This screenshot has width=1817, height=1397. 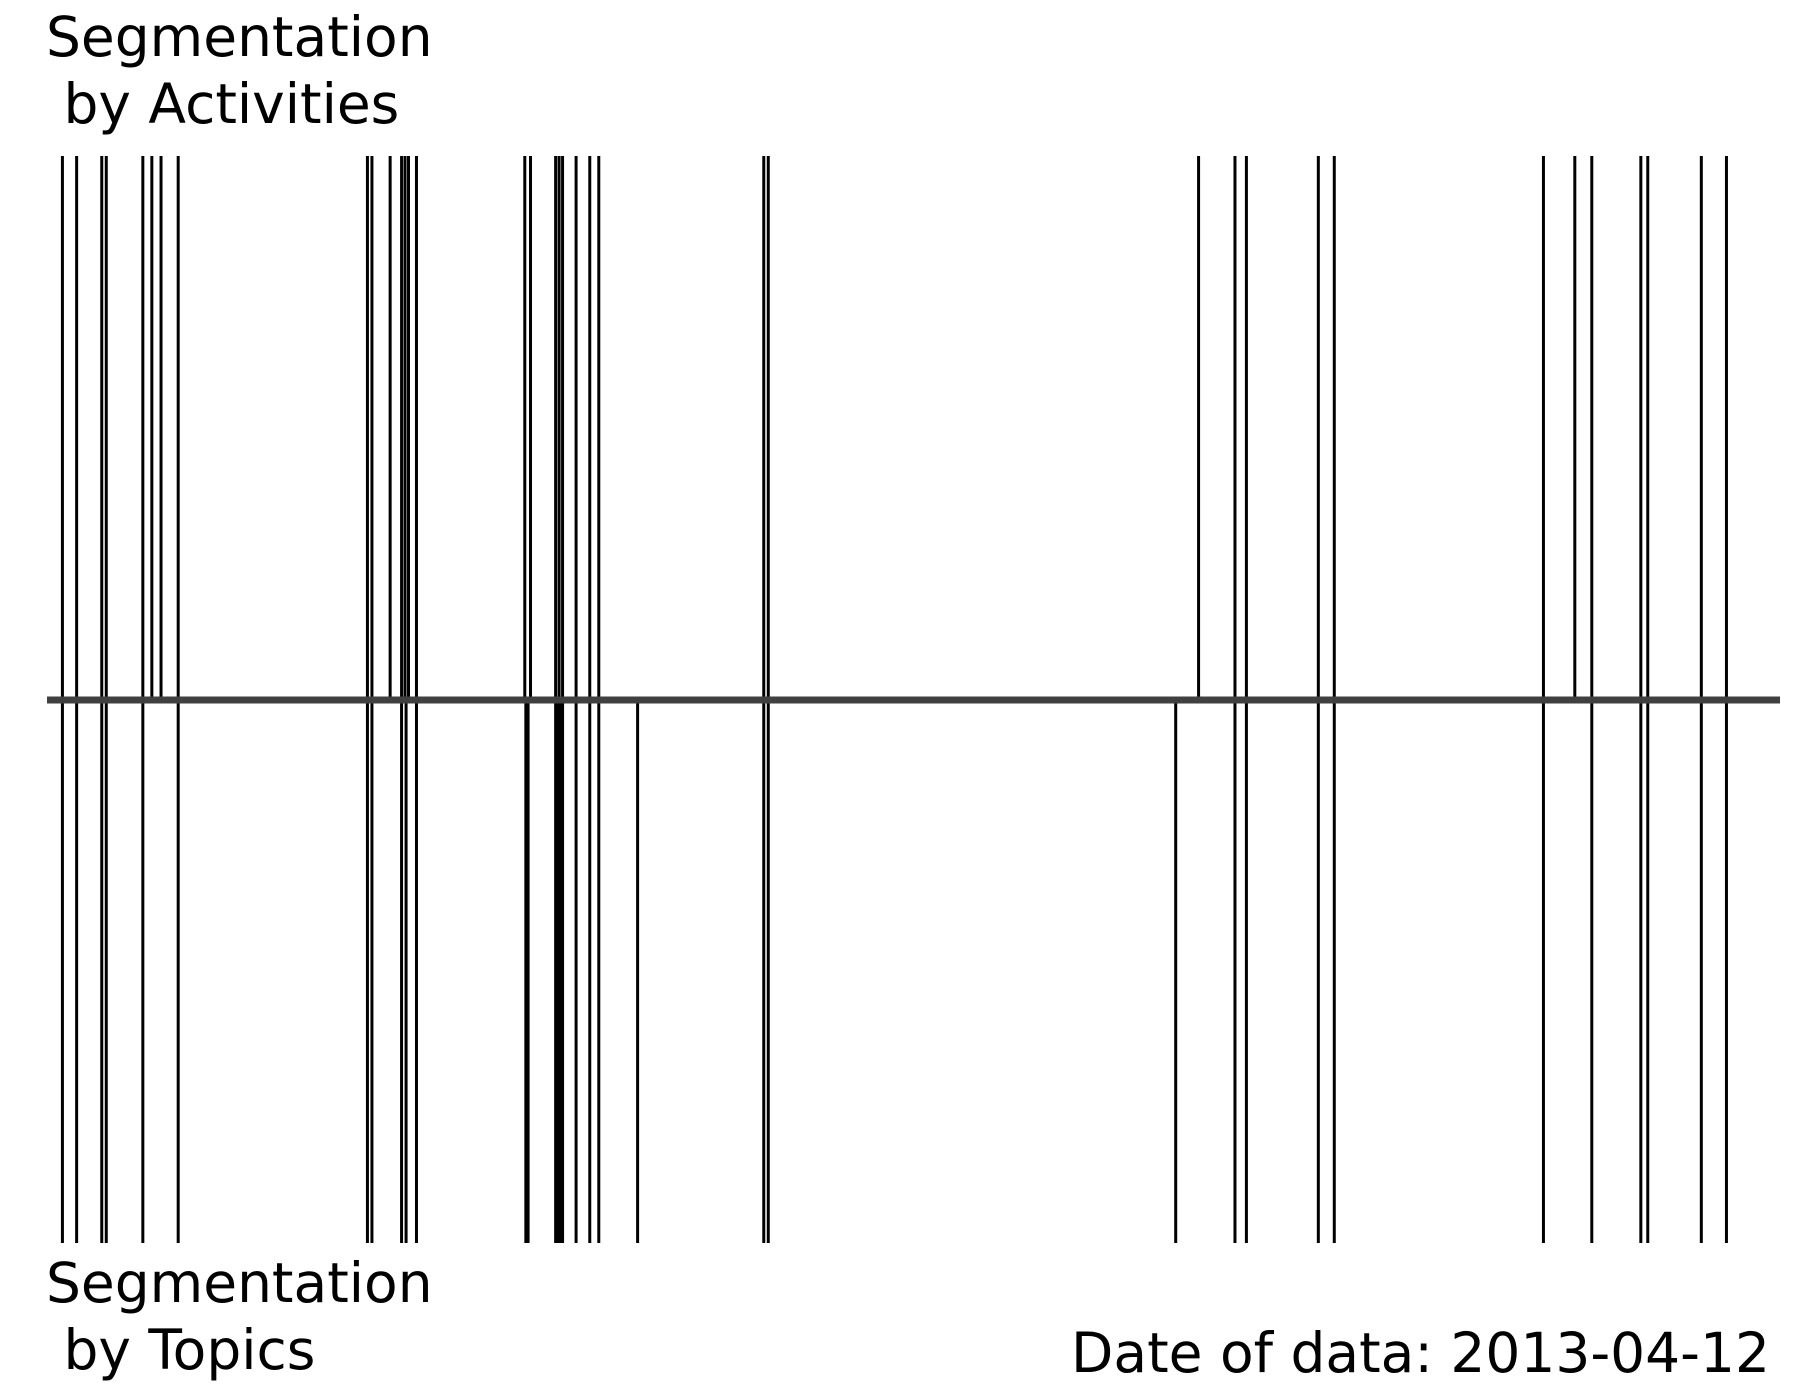 I want to click on date-of-data-label: Date of data: 2013-04-12, so click(x=1420, y=1353).